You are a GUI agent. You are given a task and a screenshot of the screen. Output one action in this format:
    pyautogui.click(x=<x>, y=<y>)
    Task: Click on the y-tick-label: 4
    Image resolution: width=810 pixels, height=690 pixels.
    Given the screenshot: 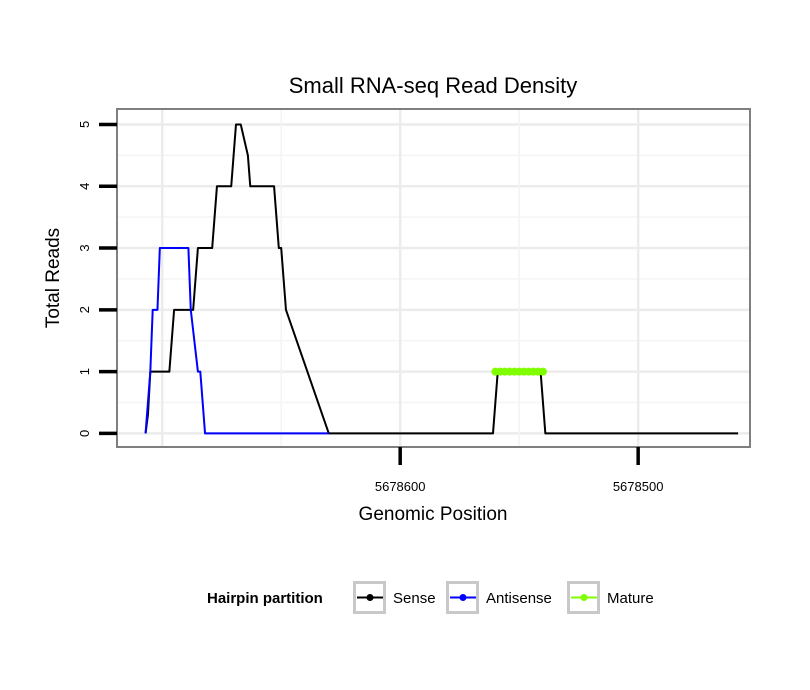 What is the action you would take?
    pyautogui.click(x=84, y=186)
    